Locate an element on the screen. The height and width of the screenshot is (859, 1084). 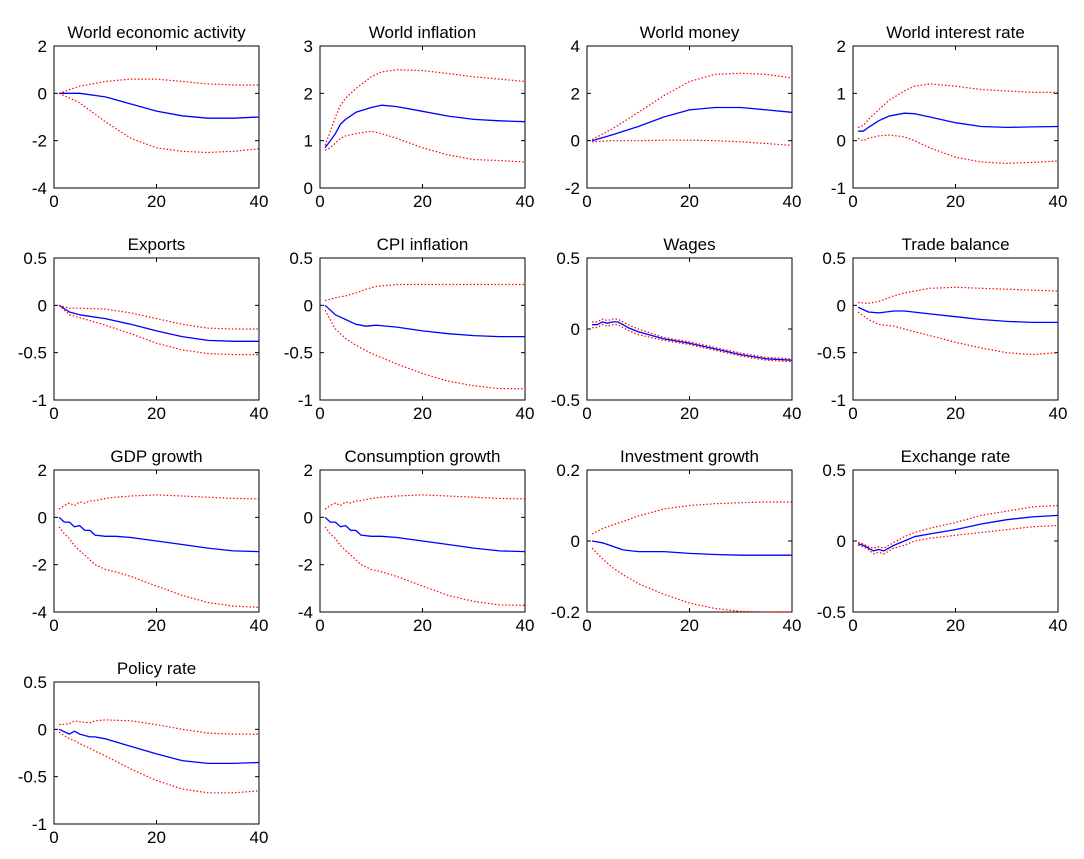
panel-title: Investment growth is located at coordinates (689, 456).